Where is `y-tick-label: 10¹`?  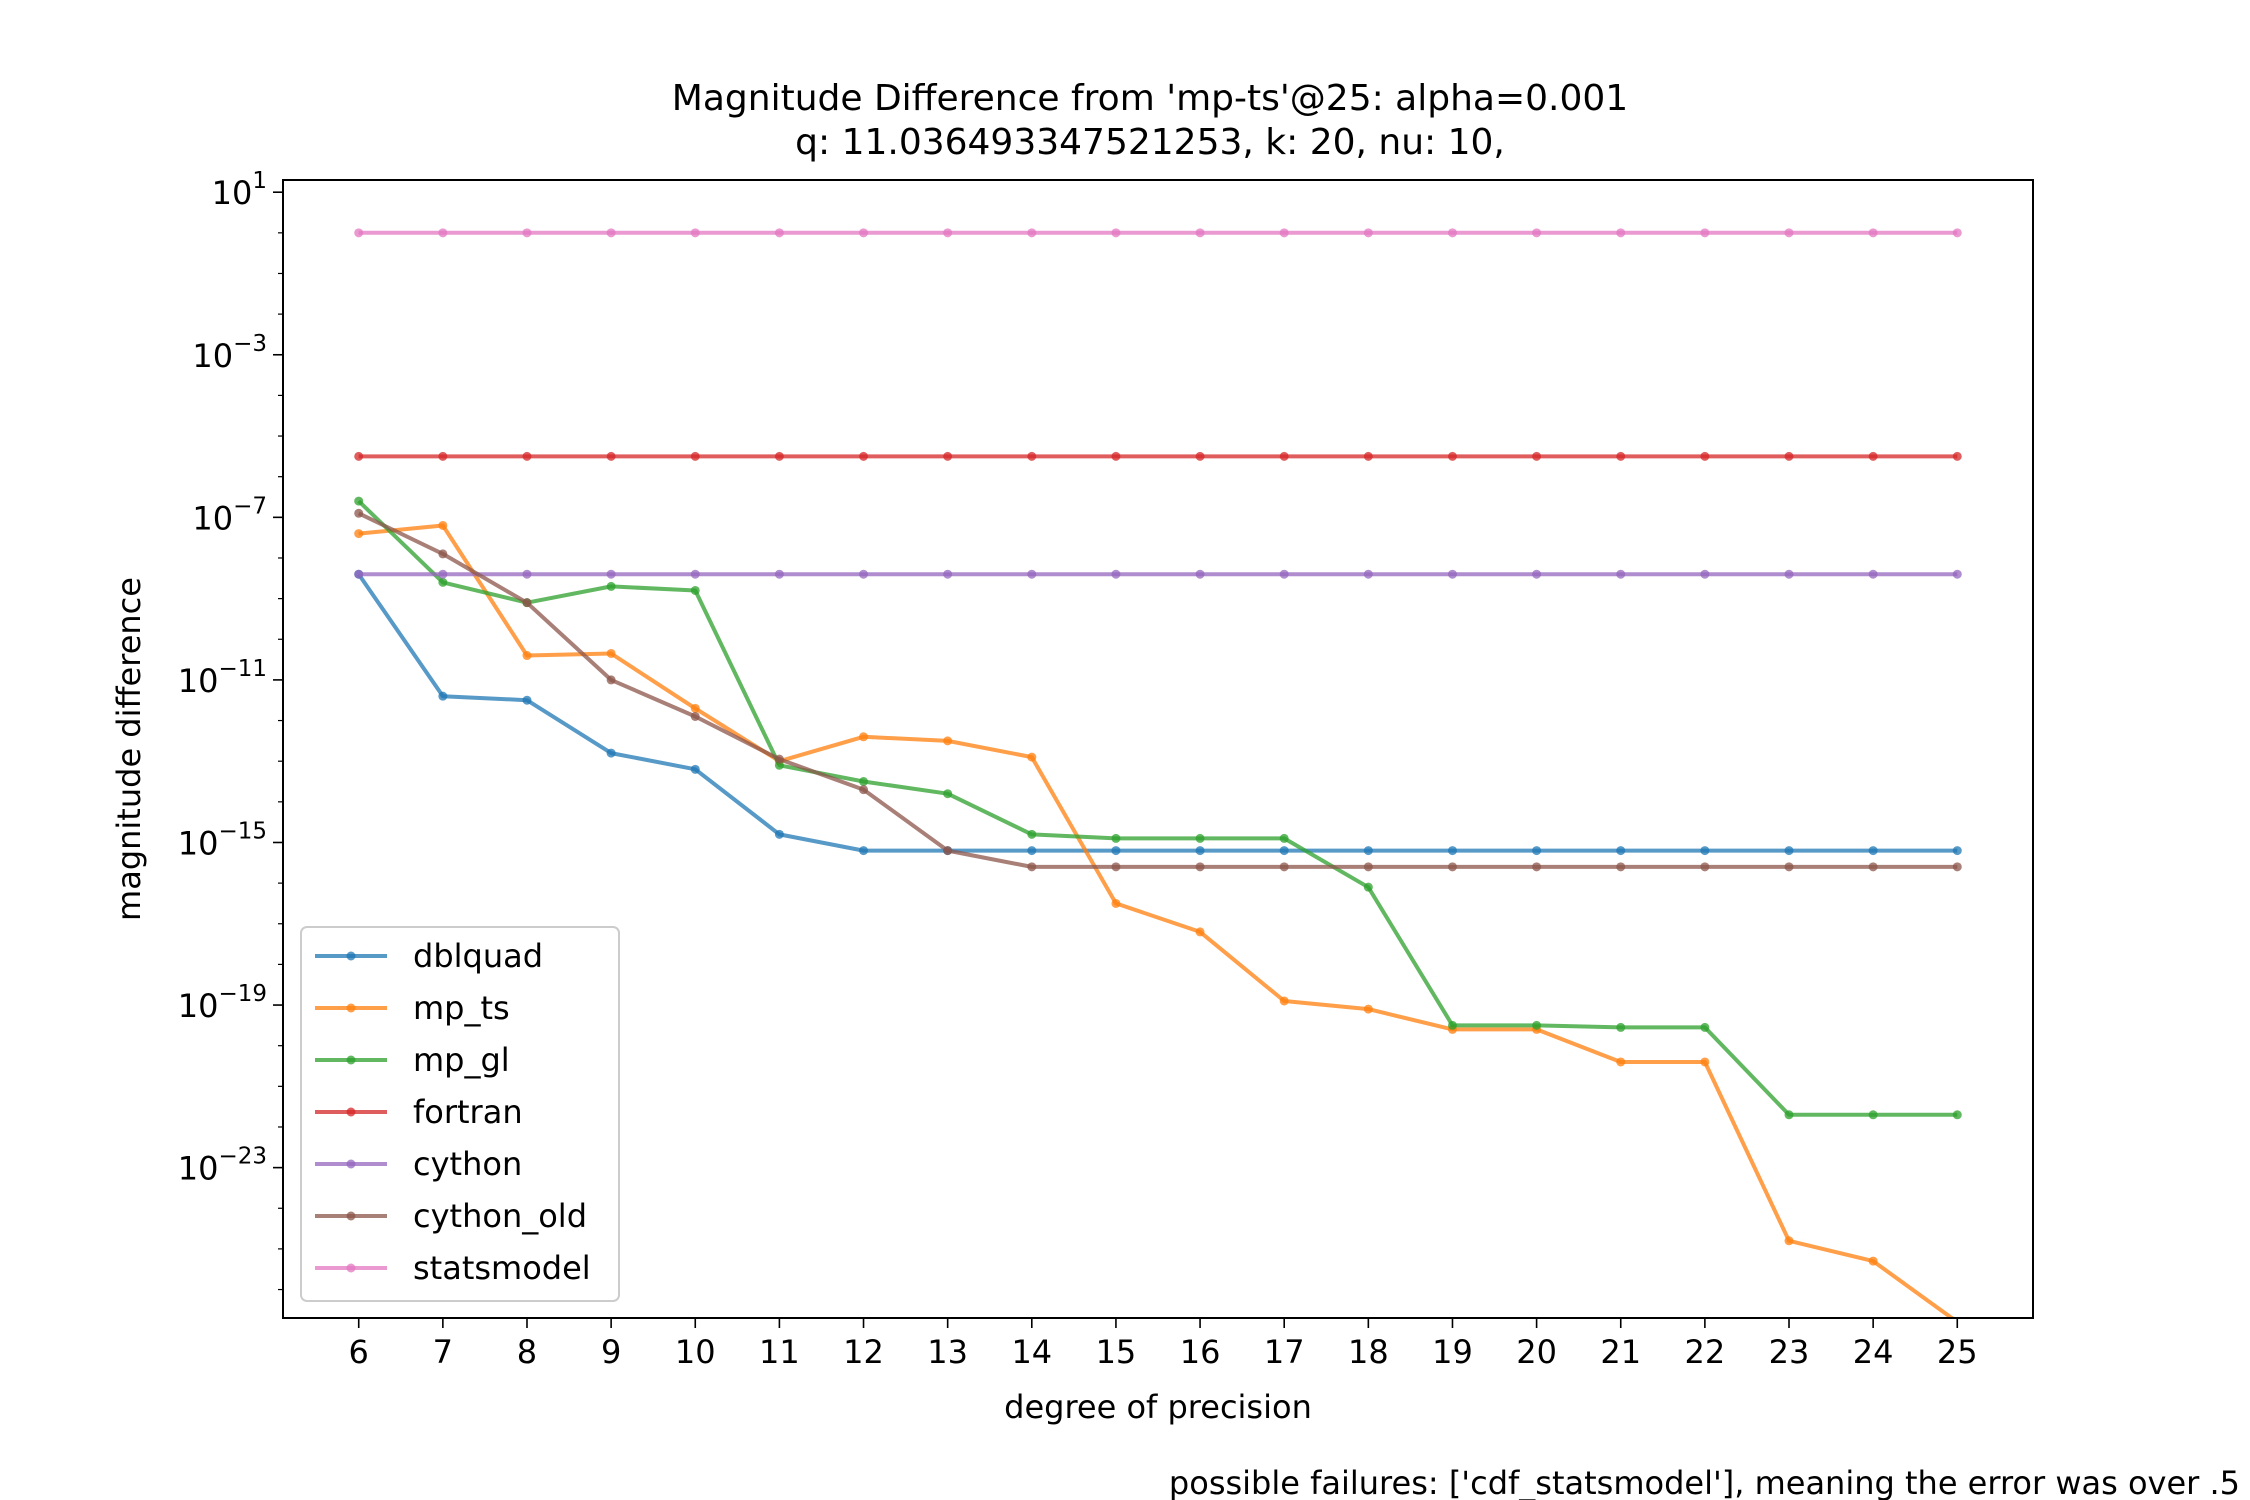
y-tick-label: 10¹ is located at coordinates (239, 190).